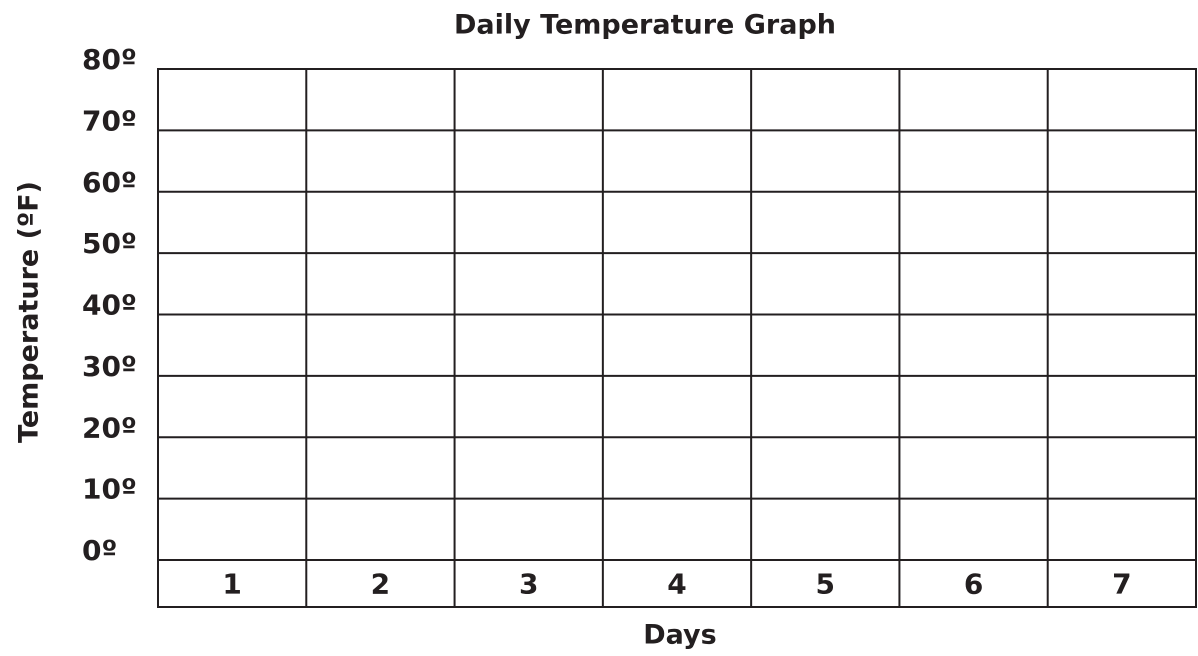 This screenshot has height=656, width=1198. I want to click on x-axis-label: Days, so click(679, 635).